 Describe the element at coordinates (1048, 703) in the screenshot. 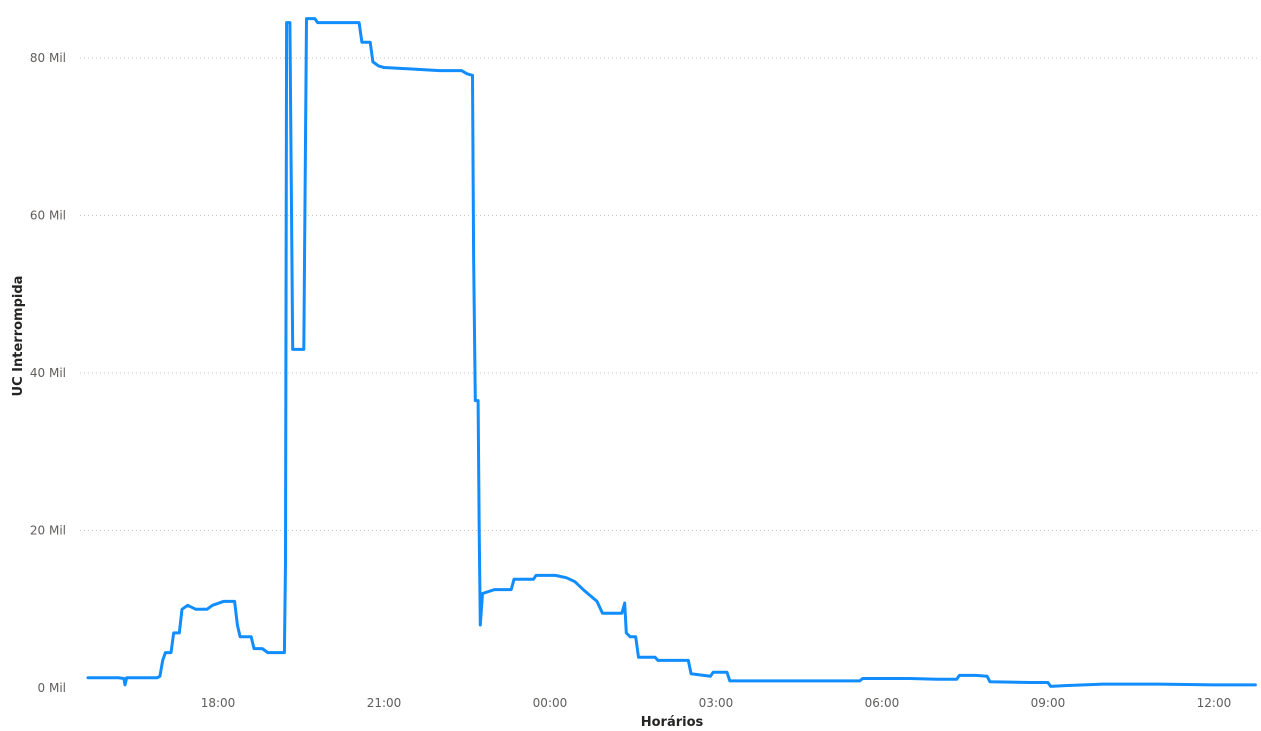

I see `x-tick-label: 09:00` at that location.